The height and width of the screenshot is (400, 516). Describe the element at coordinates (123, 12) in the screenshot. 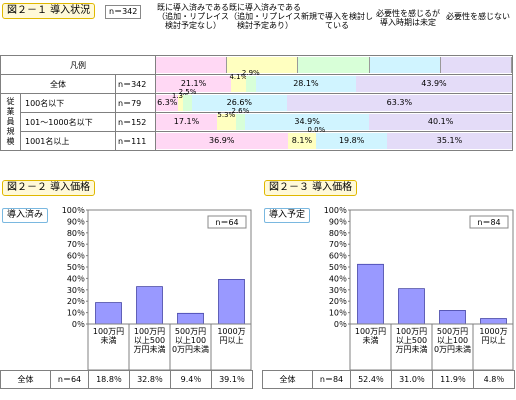

I see `fig1-n-label: n＝342` at that location.